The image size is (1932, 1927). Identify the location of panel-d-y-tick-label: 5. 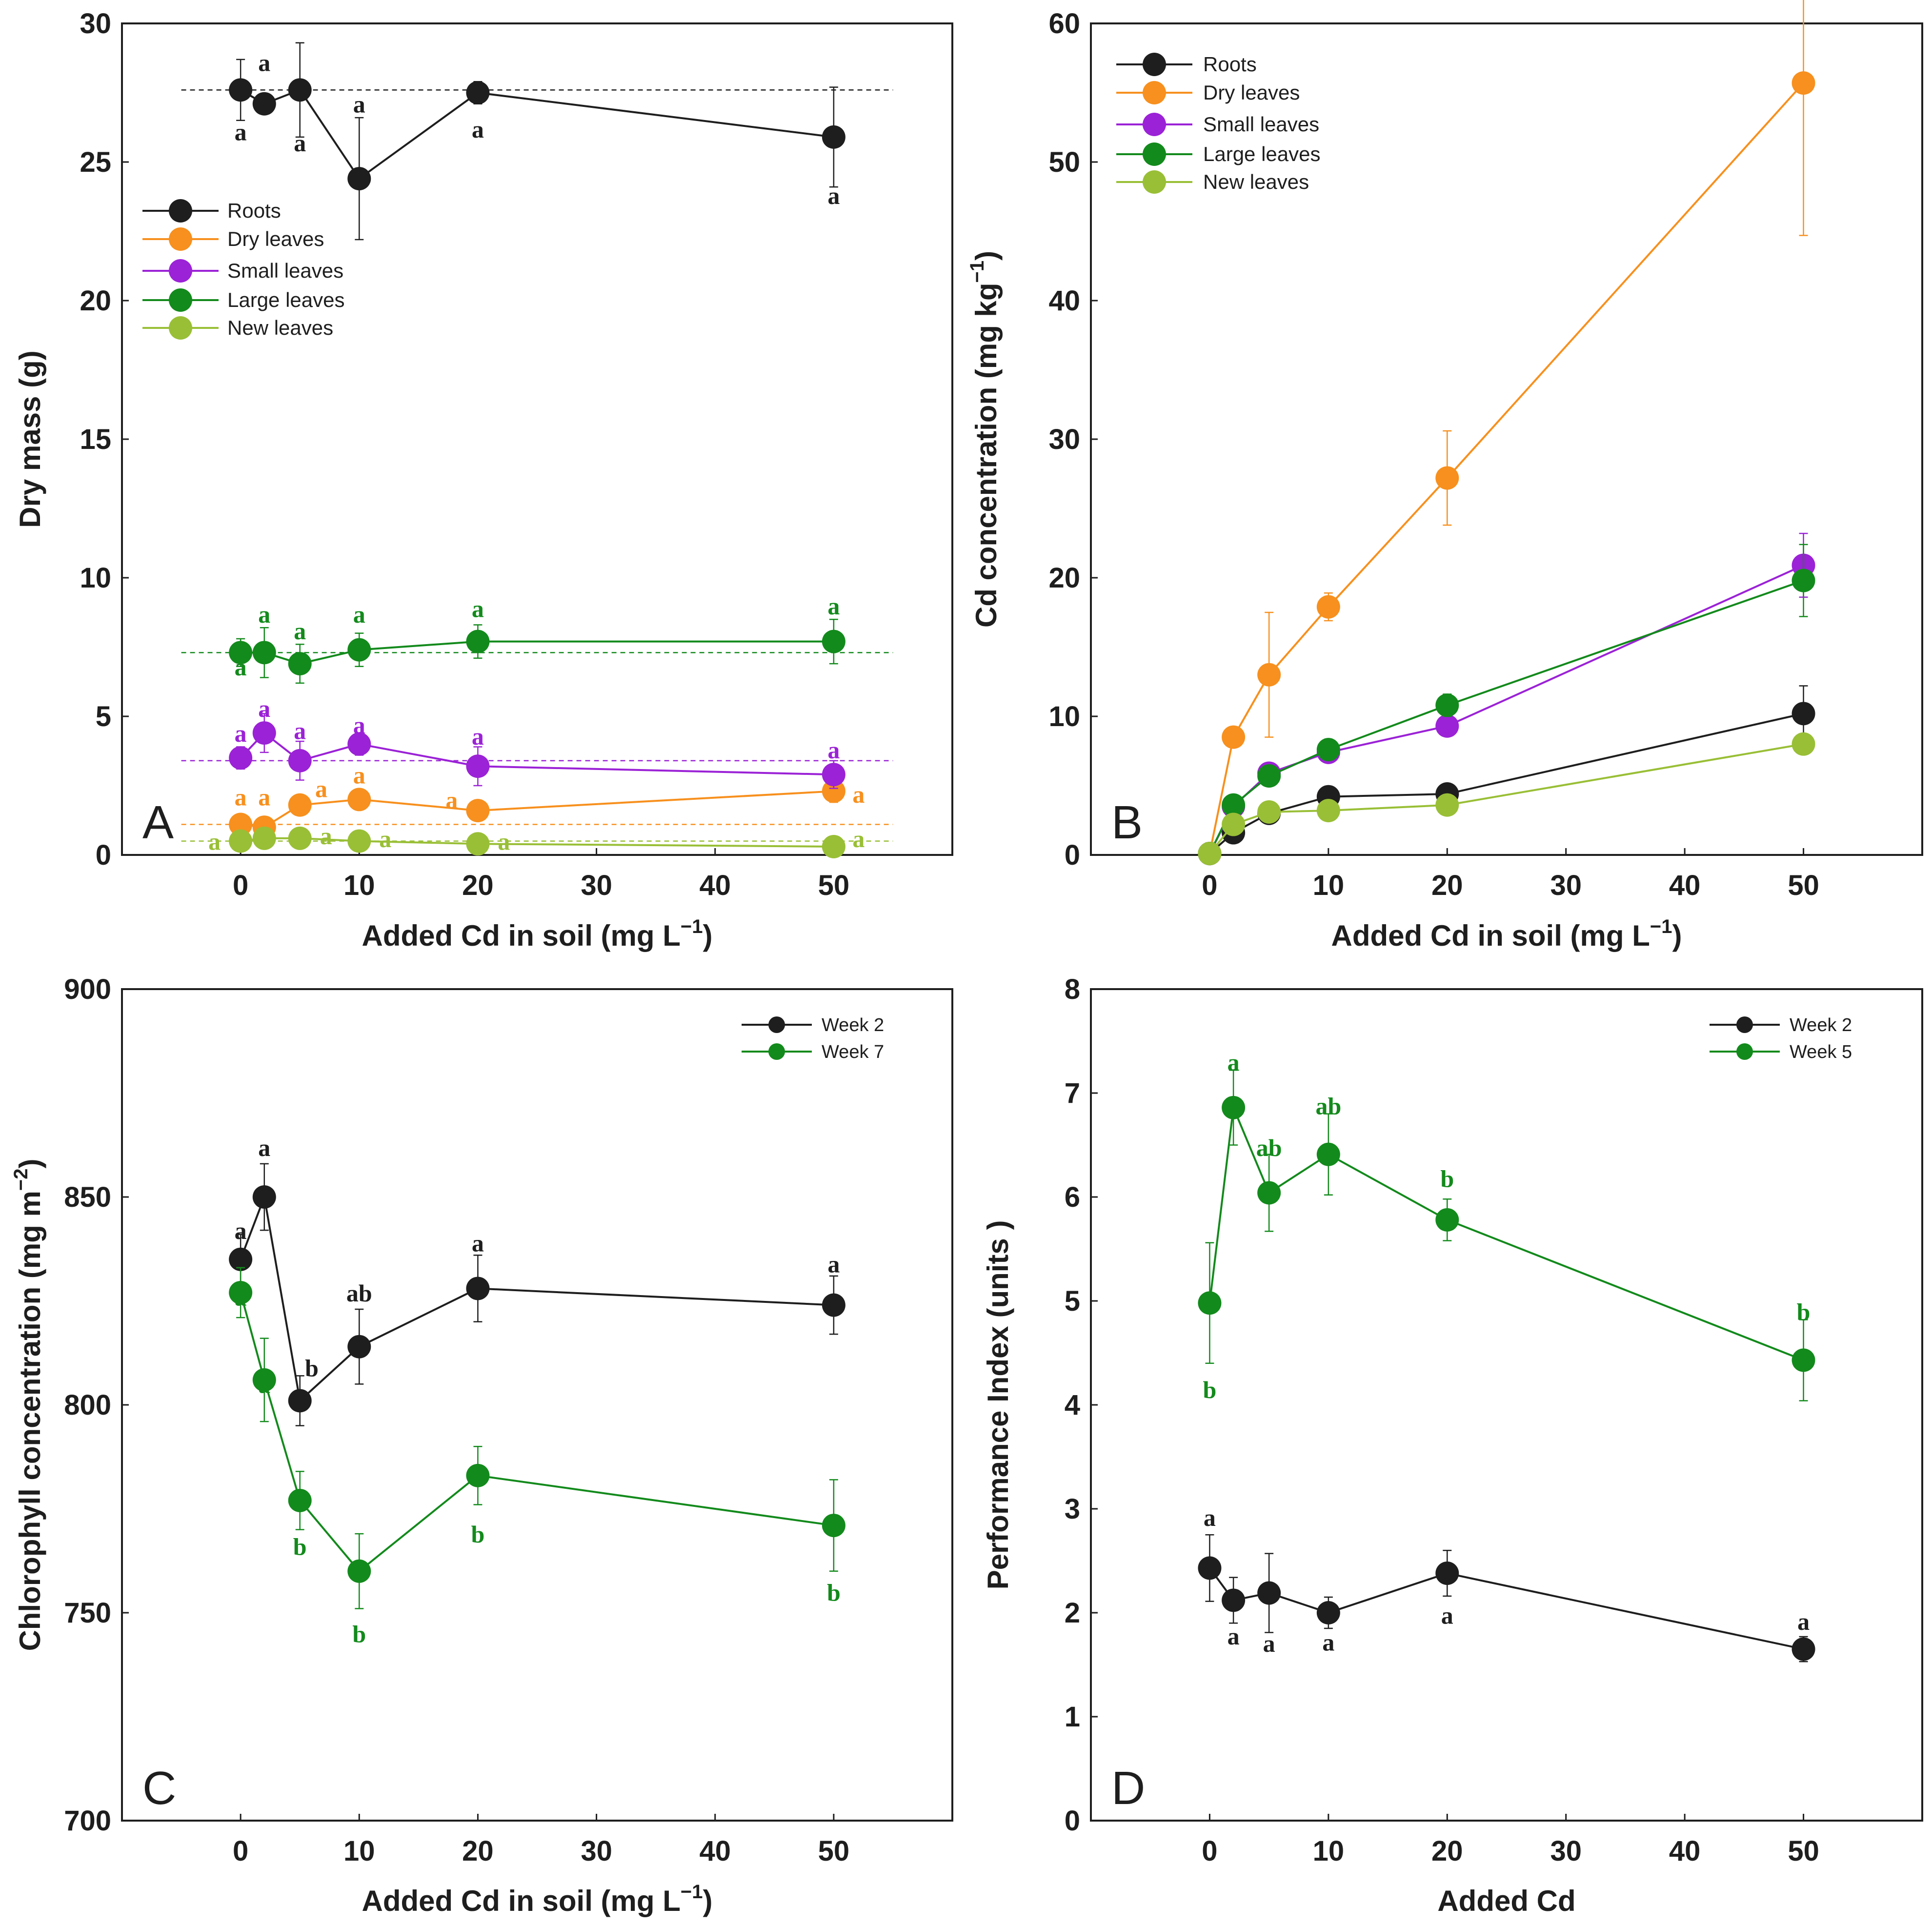
(1072, 1301).